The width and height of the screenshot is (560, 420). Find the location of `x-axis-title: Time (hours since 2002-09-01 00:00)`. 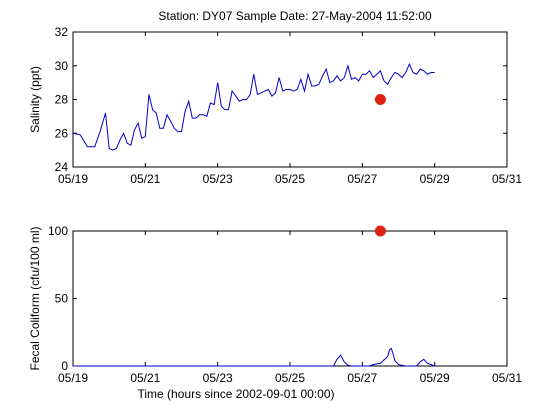

x-axis-title: Time (hours since 2002-09-01 00:00) is located at coordinates (236, 394).